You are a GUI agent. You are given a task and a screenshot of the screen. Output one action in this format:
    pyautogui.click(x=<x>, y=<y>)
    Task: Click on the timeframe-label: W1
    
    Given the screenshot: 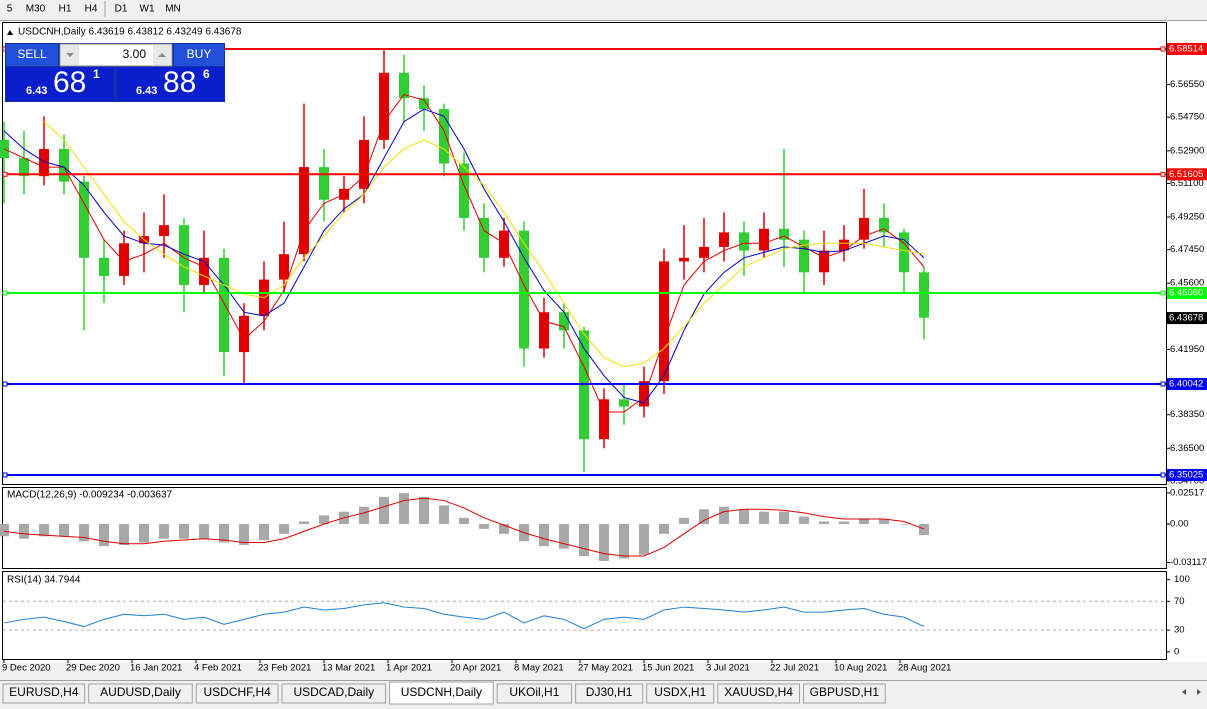 What is the action you would take?
    pyautogui.click(x=147, y=9)
    